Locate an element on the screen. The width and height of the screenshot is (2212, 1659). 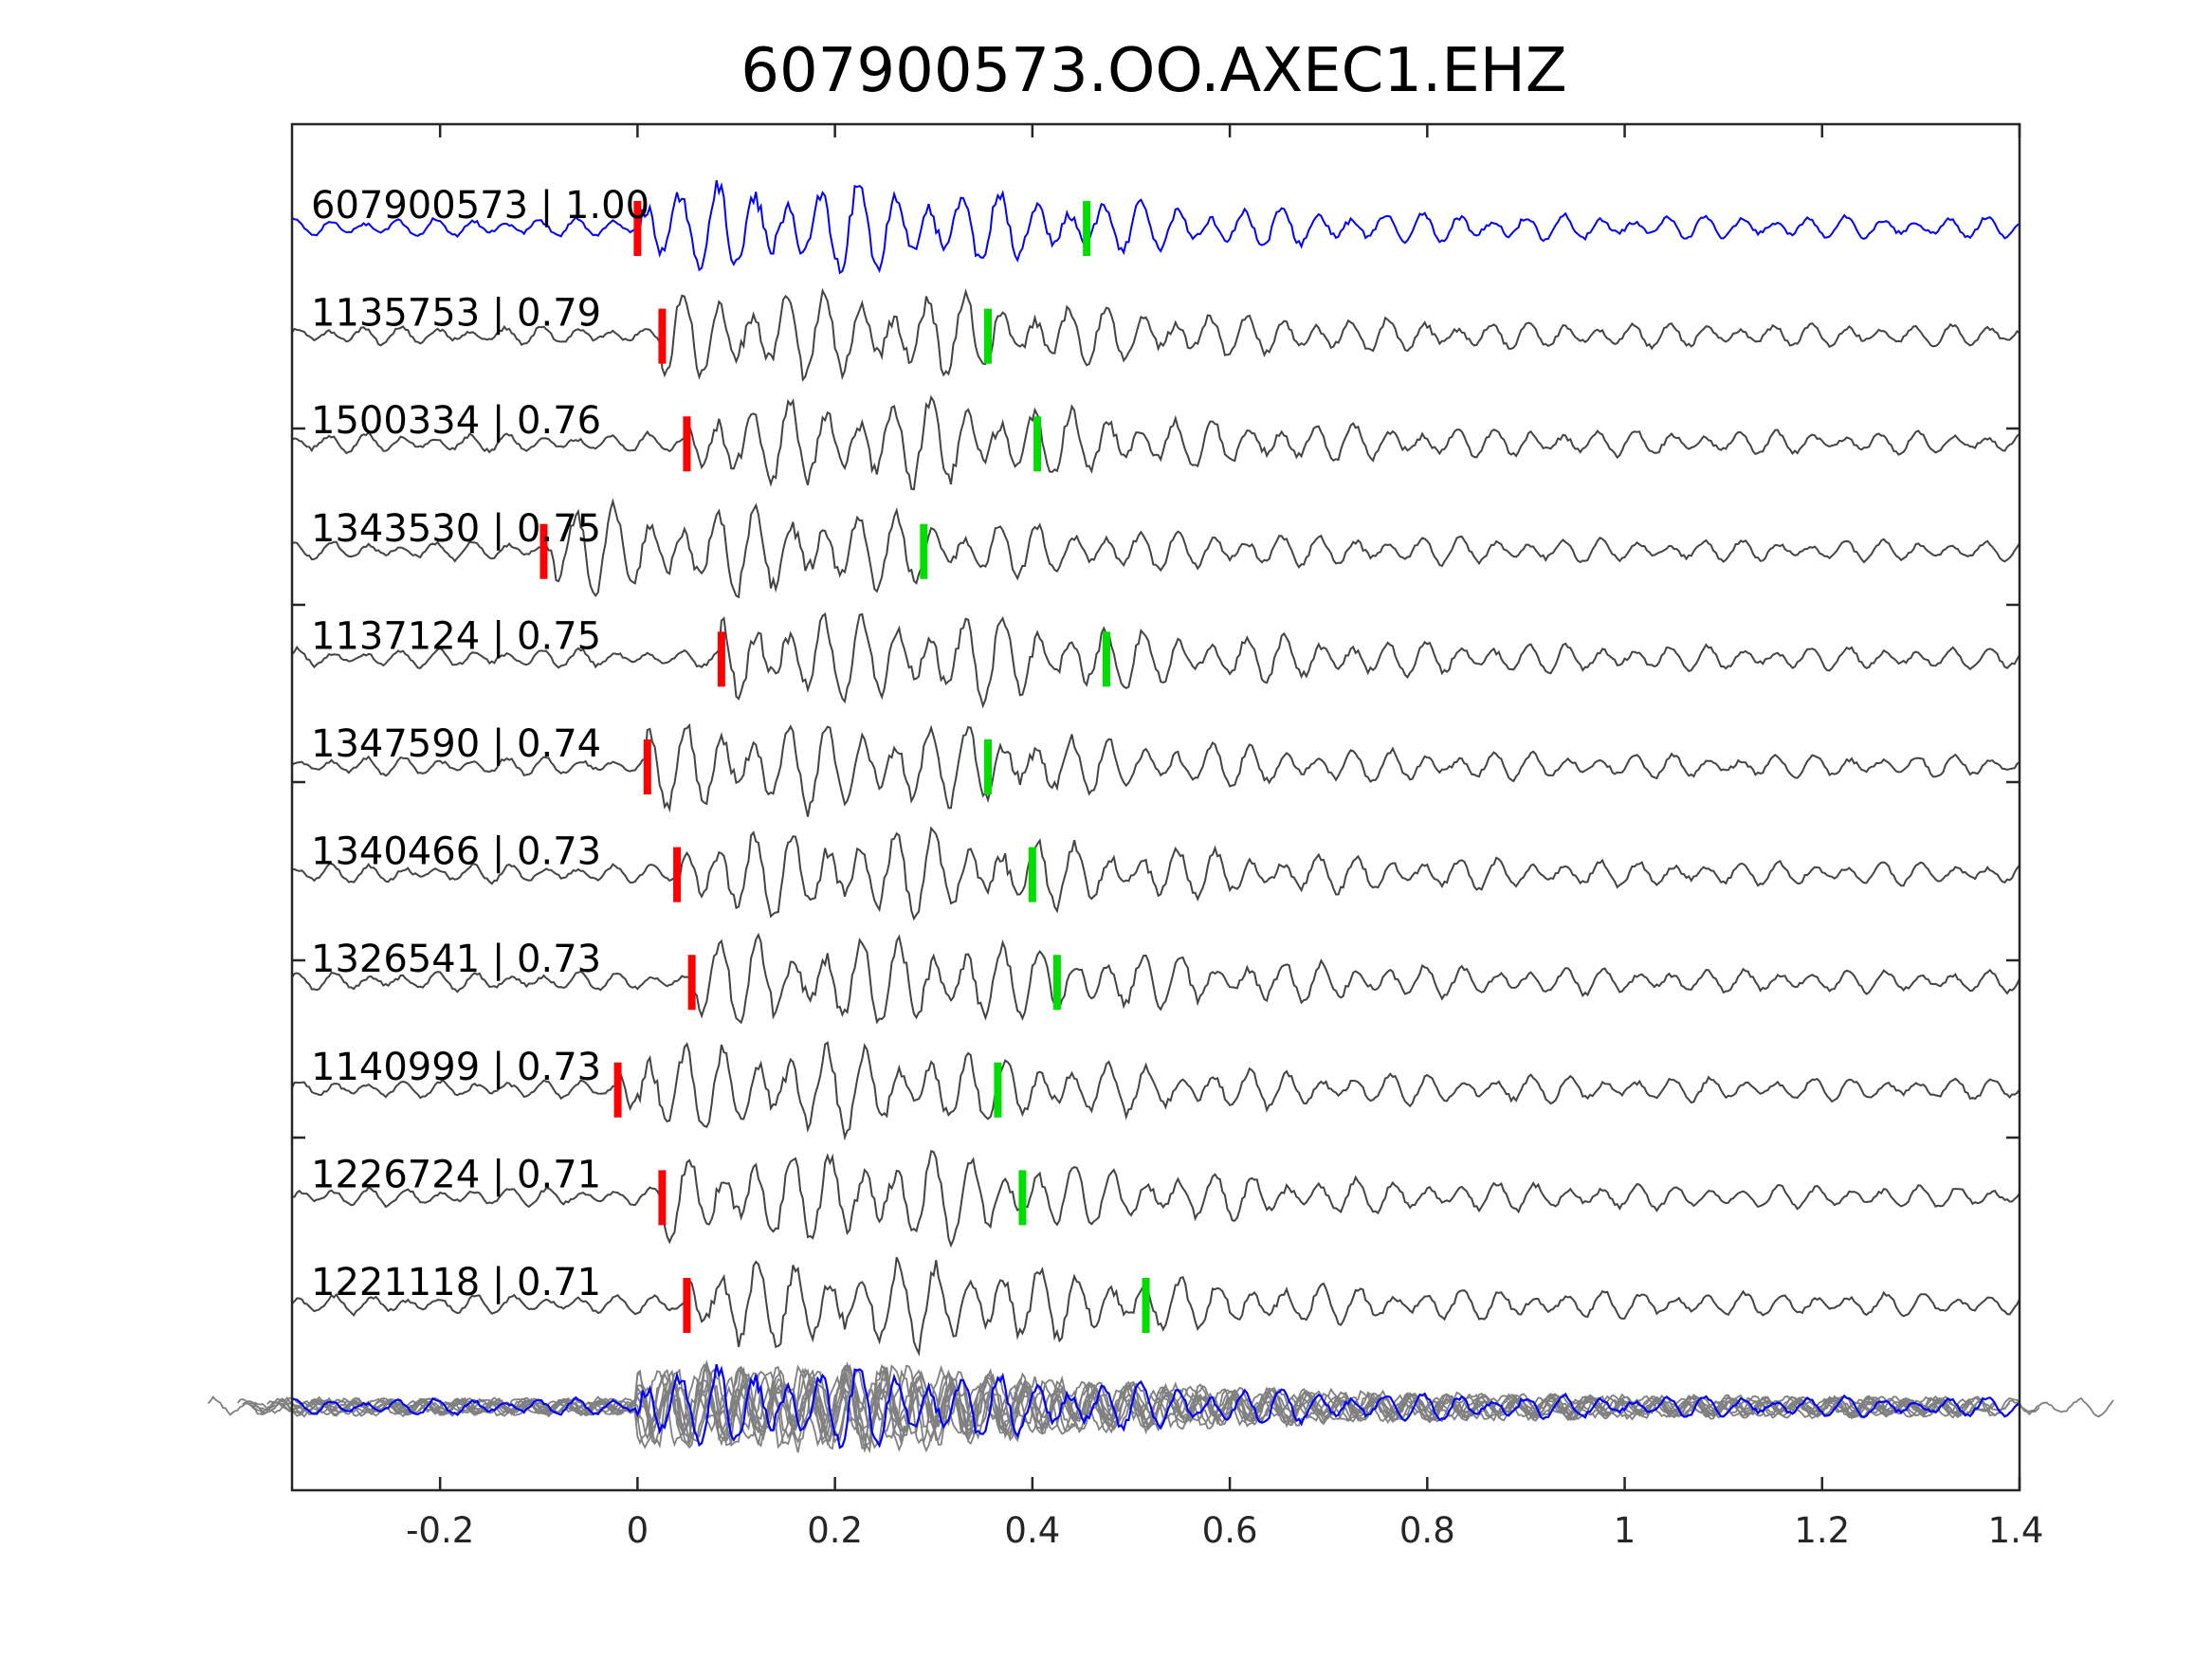
trace-label: 1137124 | 0.75 is located at coordinates (456, 636).